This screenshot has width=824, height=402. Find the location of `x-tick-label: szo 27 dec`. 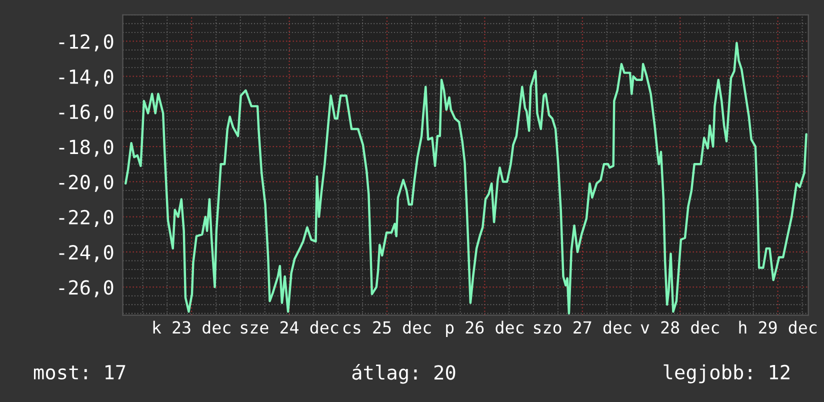

x-tick-label: szo 27 dec is located at coordinates (583, 327).